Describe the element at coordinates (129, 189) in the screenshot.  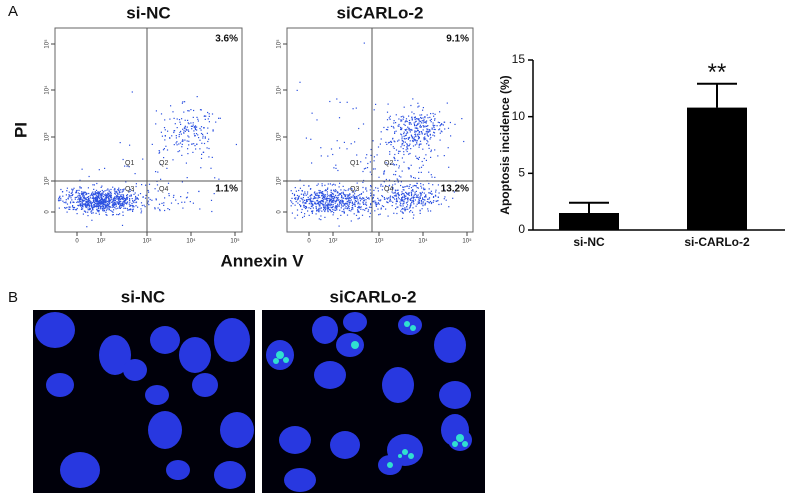
I see `quadrant-label: Q3` at that location.